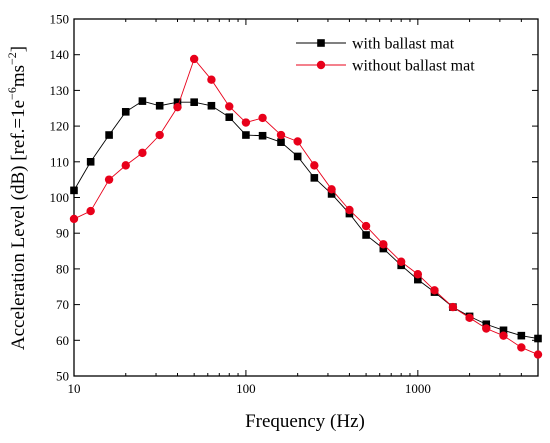  What do you see at coordinates (62, 304) in the screenshot?
I see `y-tick-label: 70` at bounding box center [62, 304].